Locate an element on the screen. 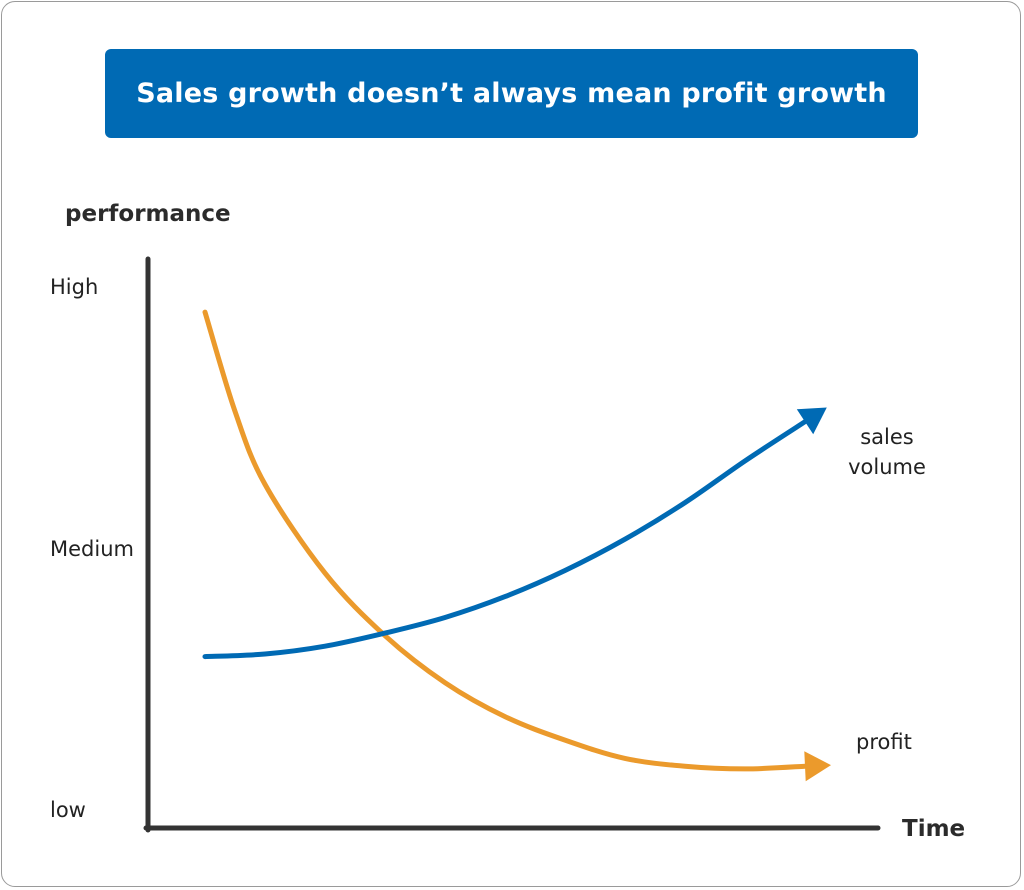 The image size is (1024, 890). x-axis-title: Time is located at coordinates (933, 829).